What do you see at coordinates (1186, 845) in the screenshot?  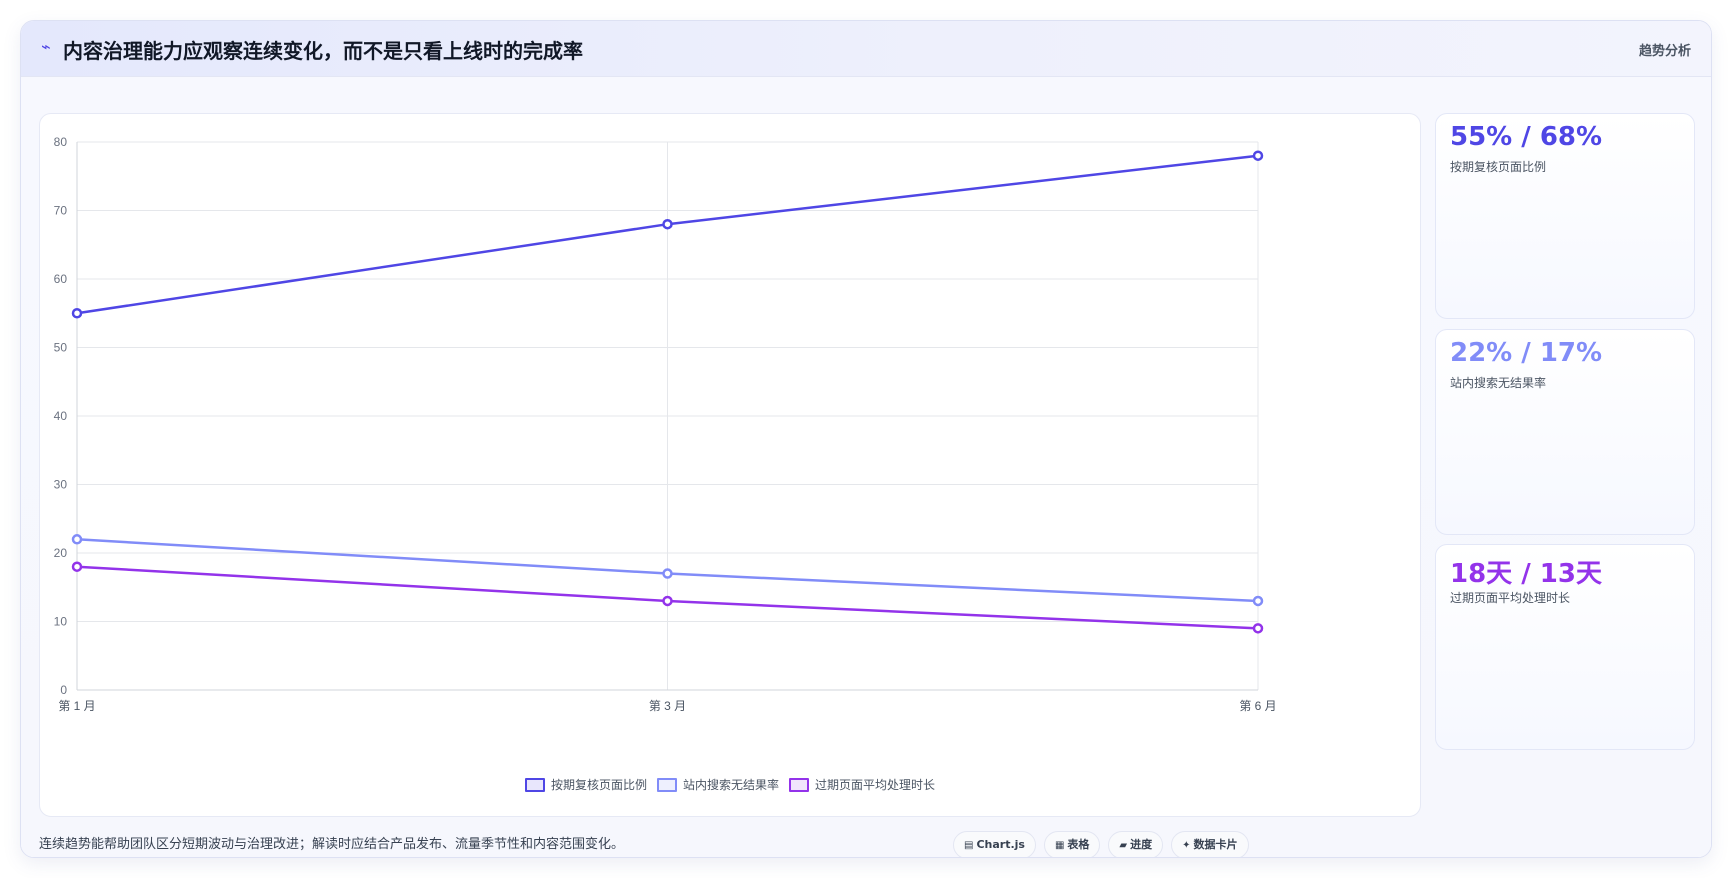 I see `sparkle-icon: ✦` at bounding box center [1186, 845].